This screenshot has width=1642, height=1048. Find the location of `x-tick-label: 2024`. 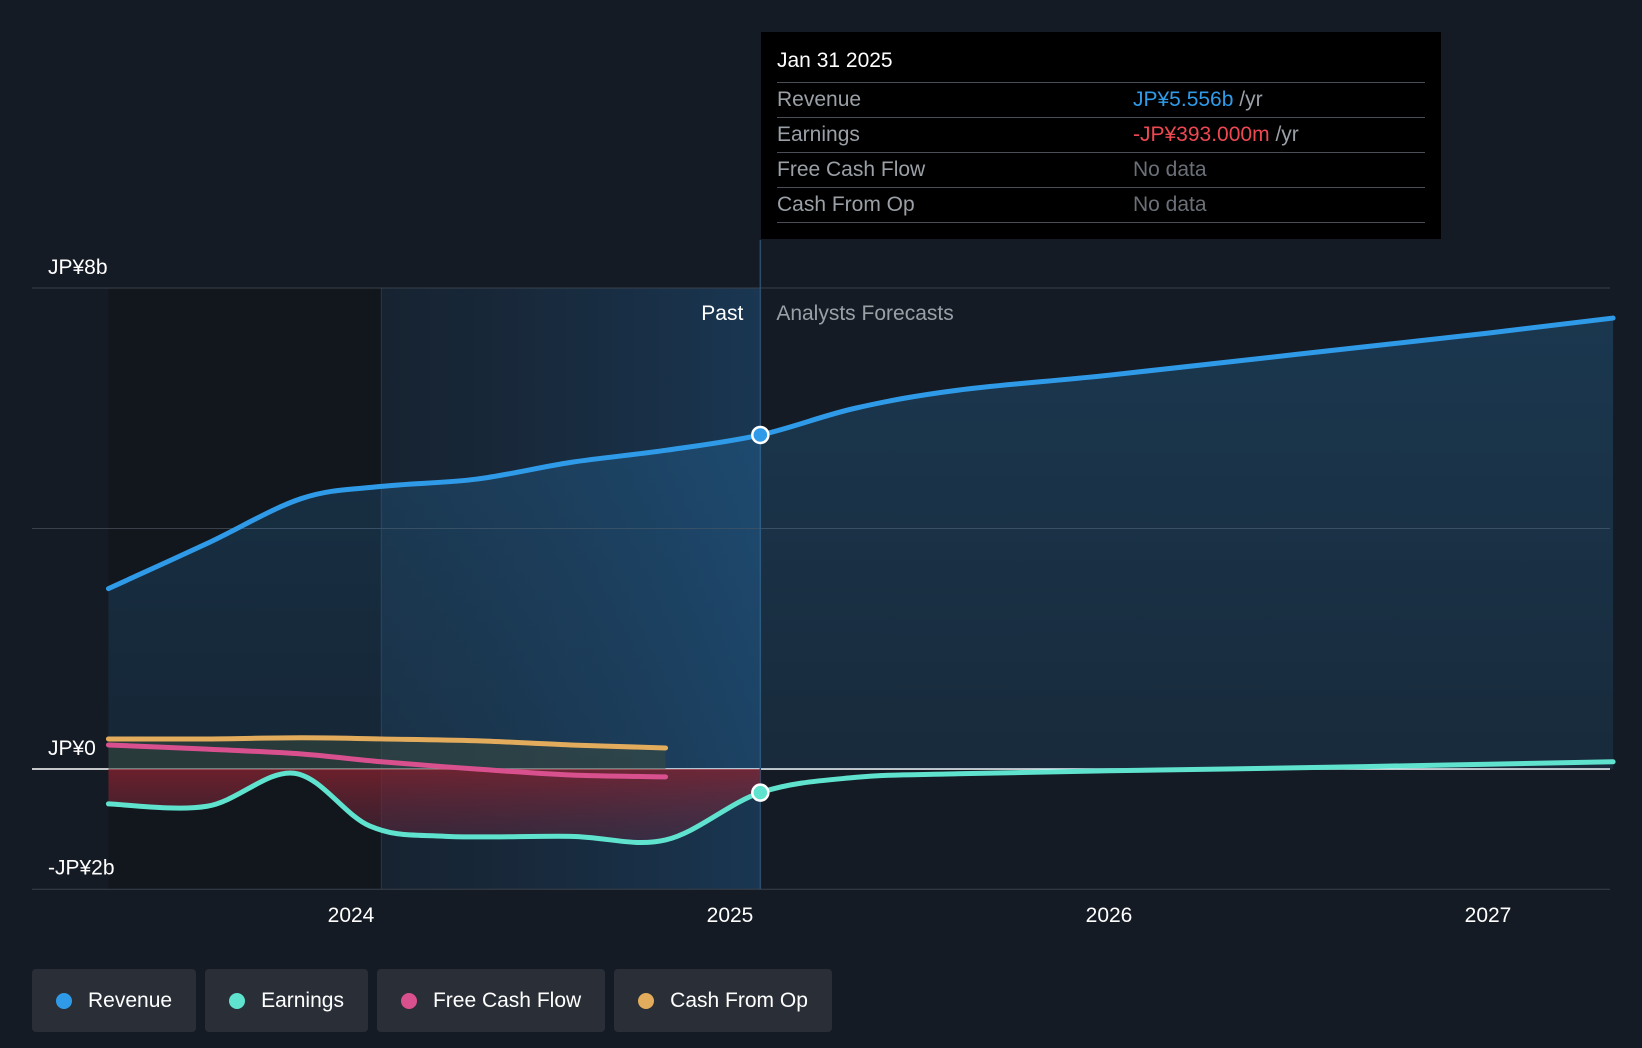

x-tick-label: 2024 is located at coordinates (351, 915).